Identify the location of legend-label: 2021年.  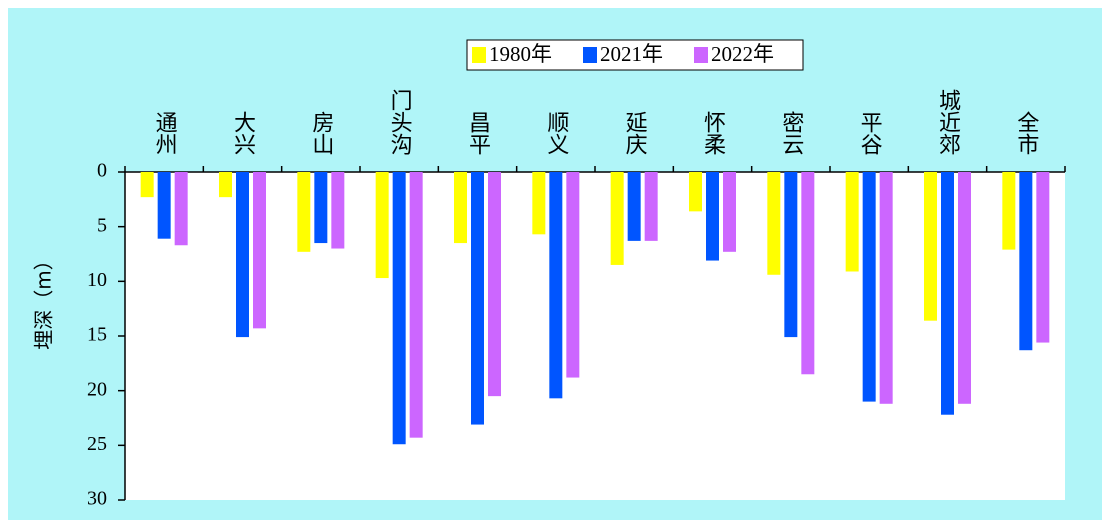
(631, 54).